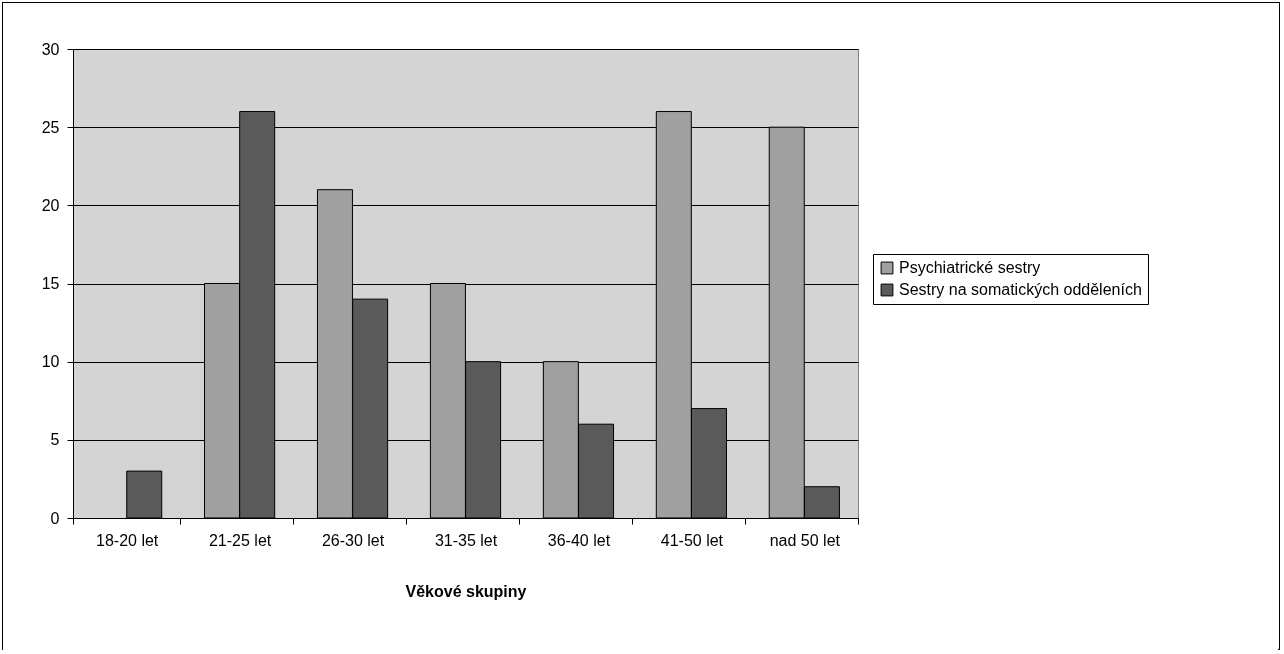 The height and width of the screenshot is (654, 1284). I want to click on y-tick-label: 30, so click(50, 49).